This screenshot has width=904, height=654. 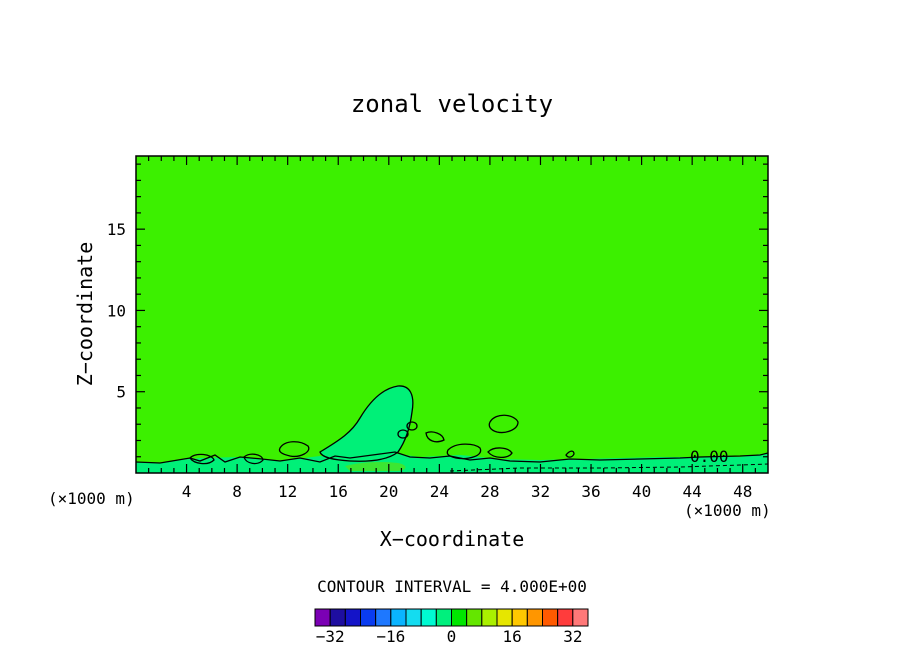 I want to click on contour-interval-note: CONTOUR INTERVAL = 4.000E+00, so click(x=452, y=586).